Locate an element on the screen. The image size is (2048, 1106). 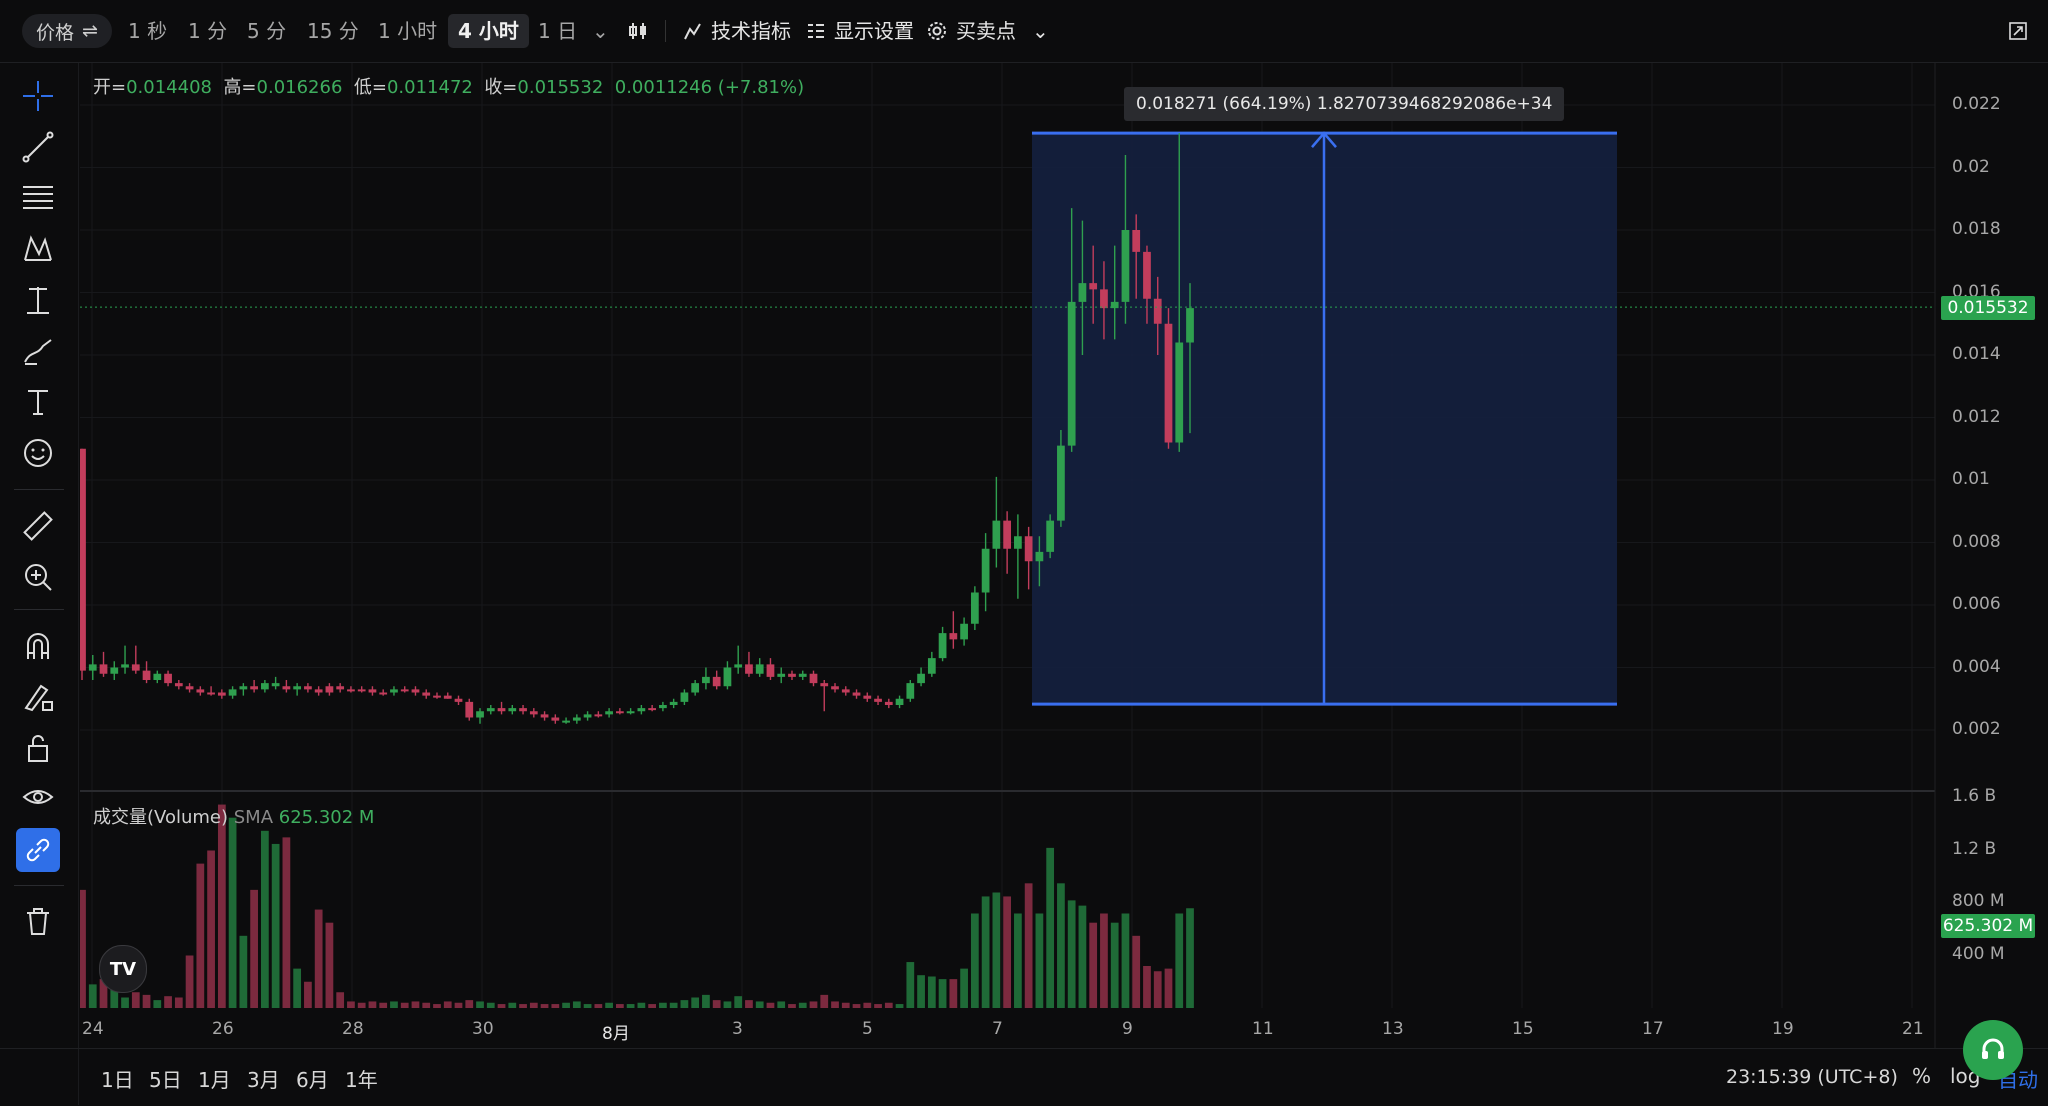
visibility-icon is located at coordinates (38, 799).